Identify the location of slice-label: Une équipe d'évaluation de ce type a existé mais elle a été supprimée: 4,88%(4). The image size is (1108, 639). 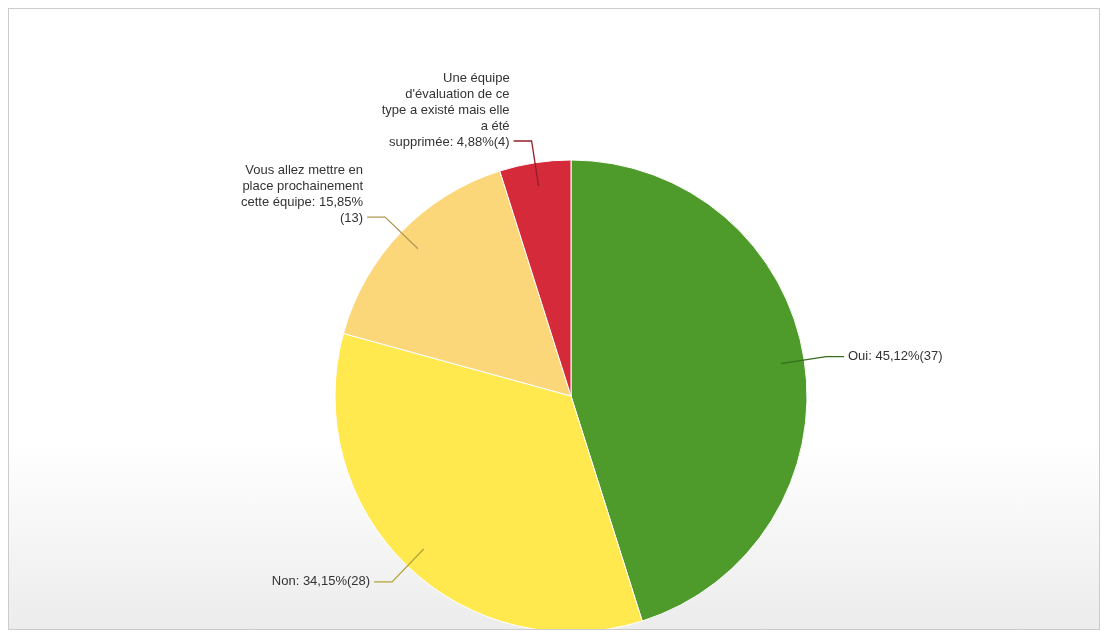
(445, 110).